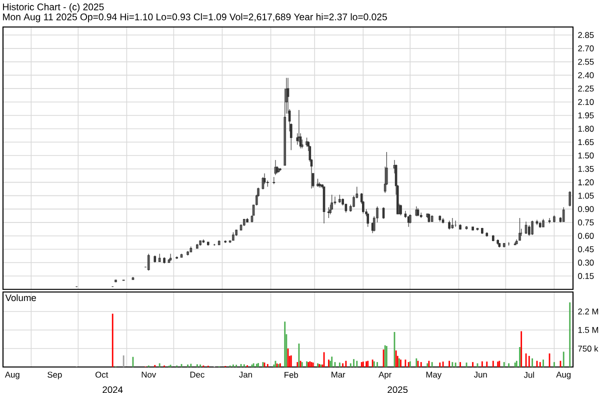 This screenshot has width=600, height=393. I want to click on x-tick-label: Mar, so click(339, 375).